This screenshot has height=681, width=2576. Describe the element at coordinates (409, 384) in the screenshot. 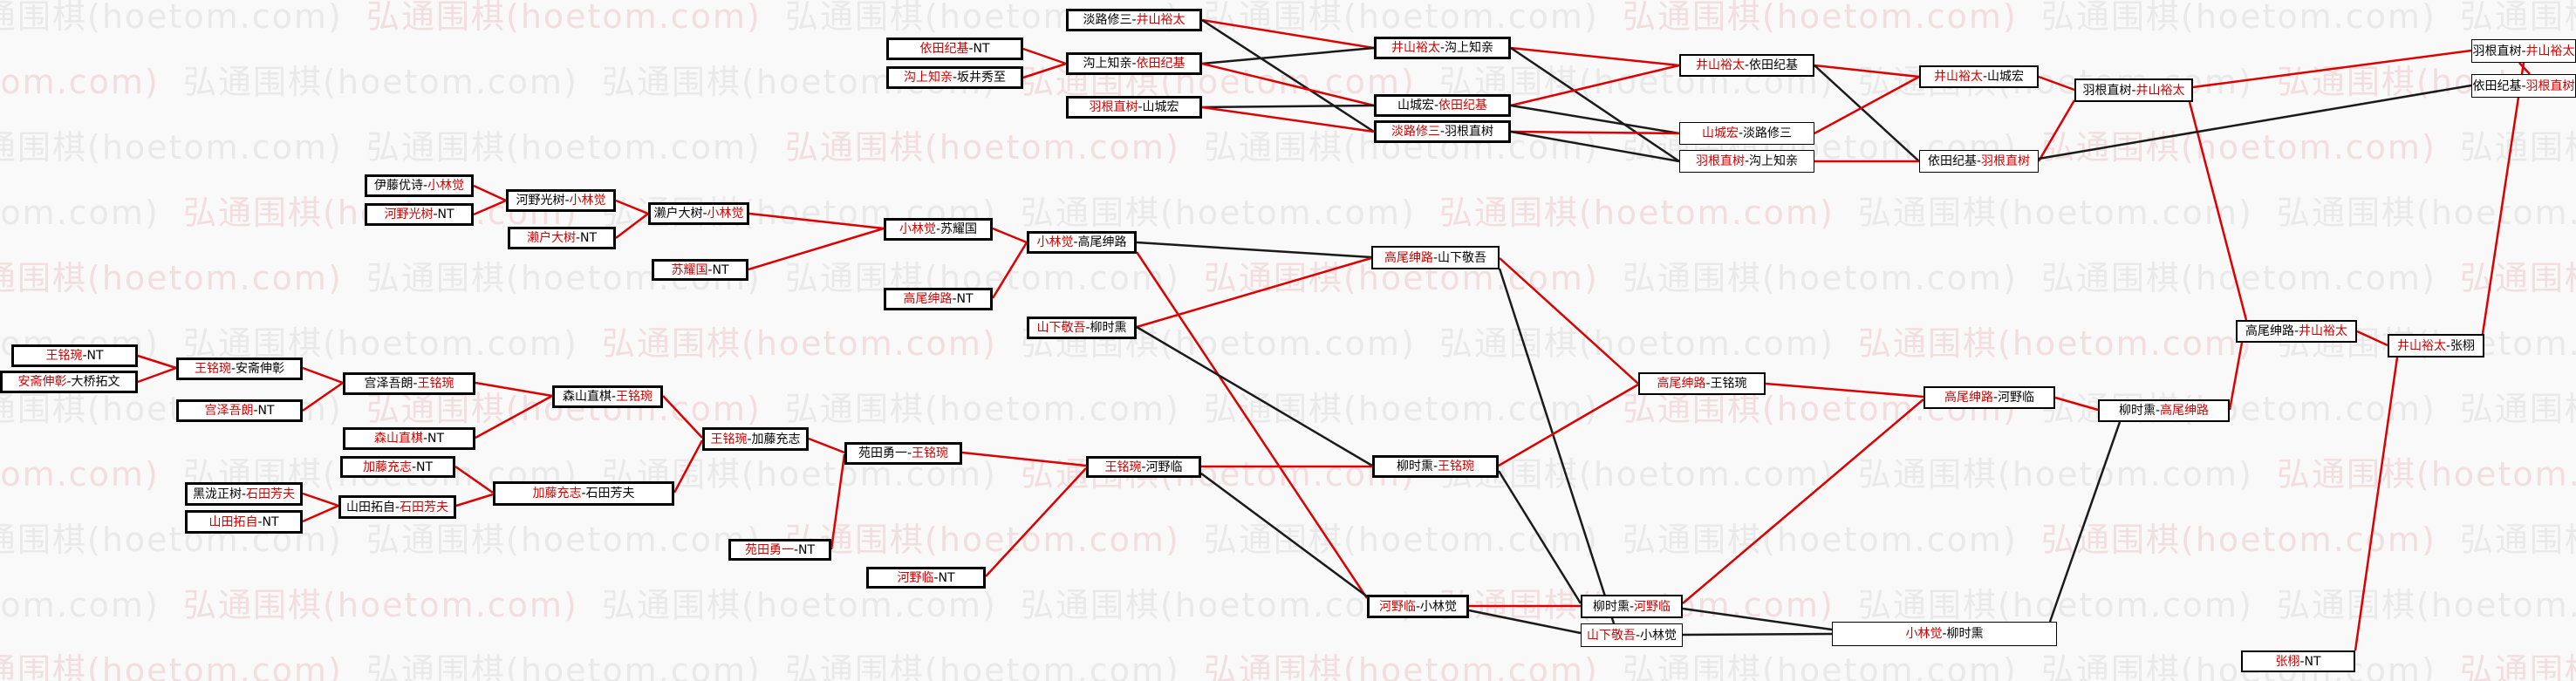

I see `game-box-miyazawa-o: 宫泽吾朗 - 王铭琬` at that location.